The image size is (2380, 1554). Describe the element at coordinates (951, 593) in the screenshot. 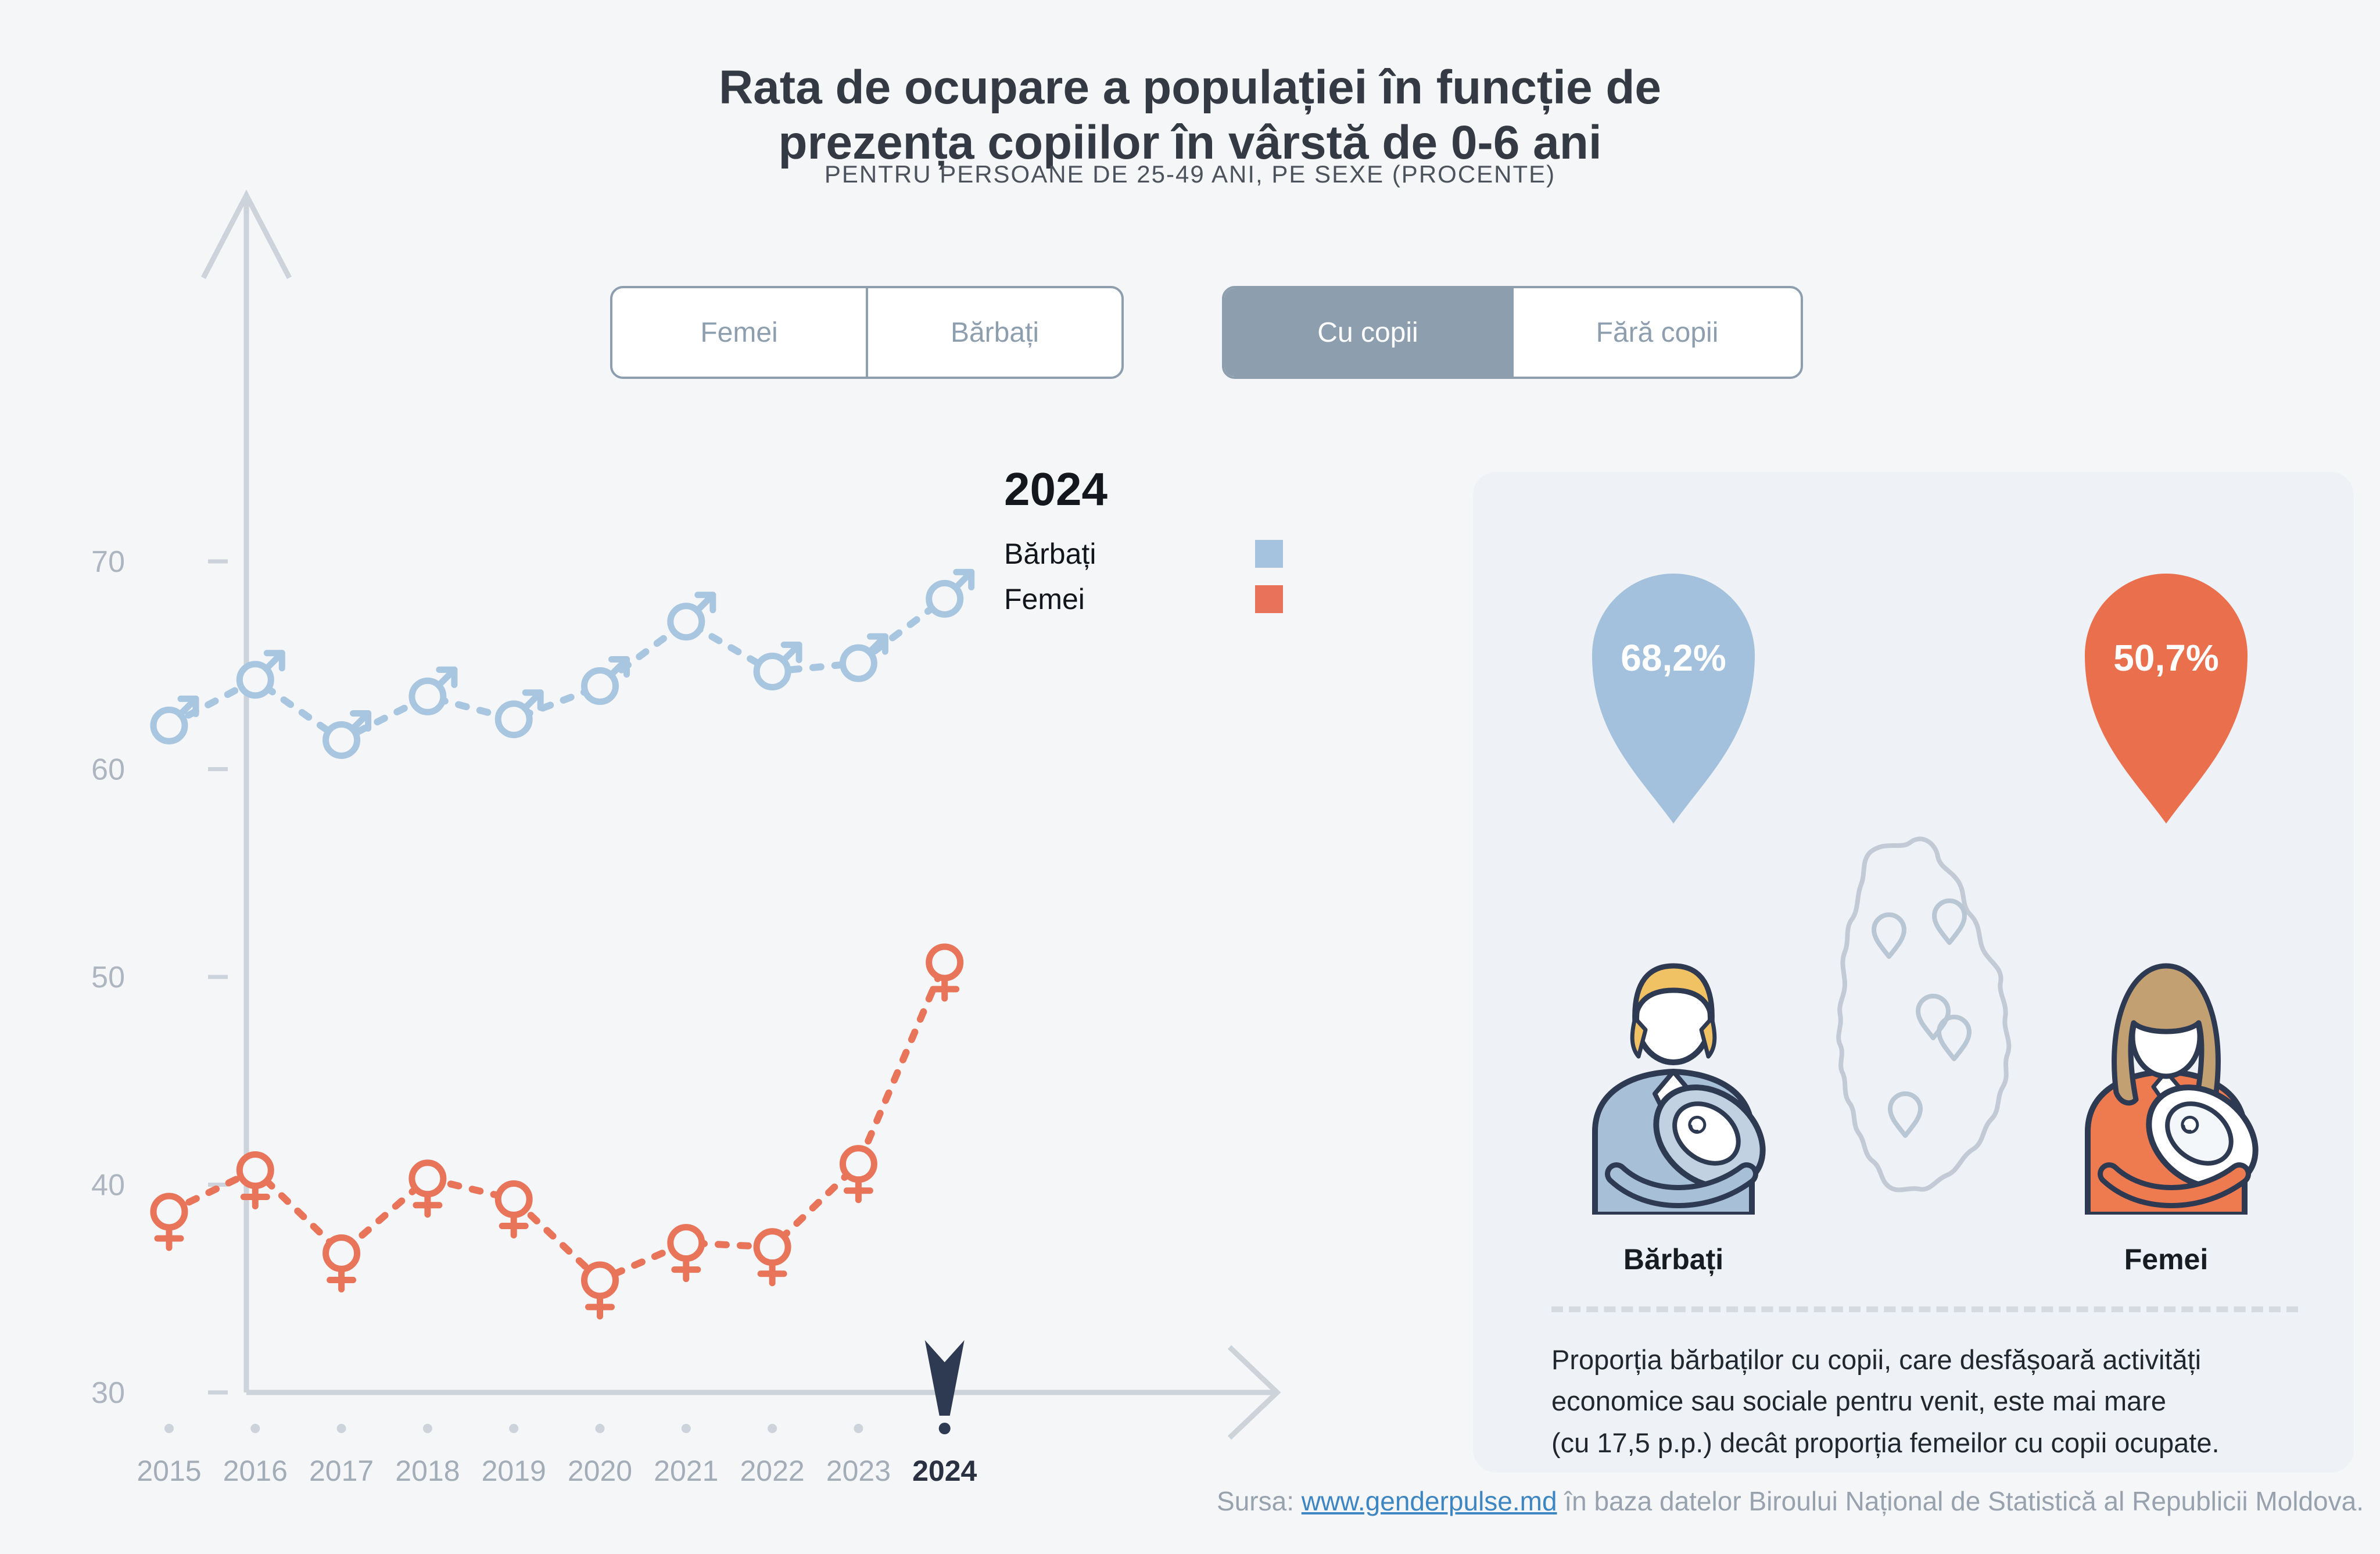

I see `male-symbol-marker-2024` at that location.